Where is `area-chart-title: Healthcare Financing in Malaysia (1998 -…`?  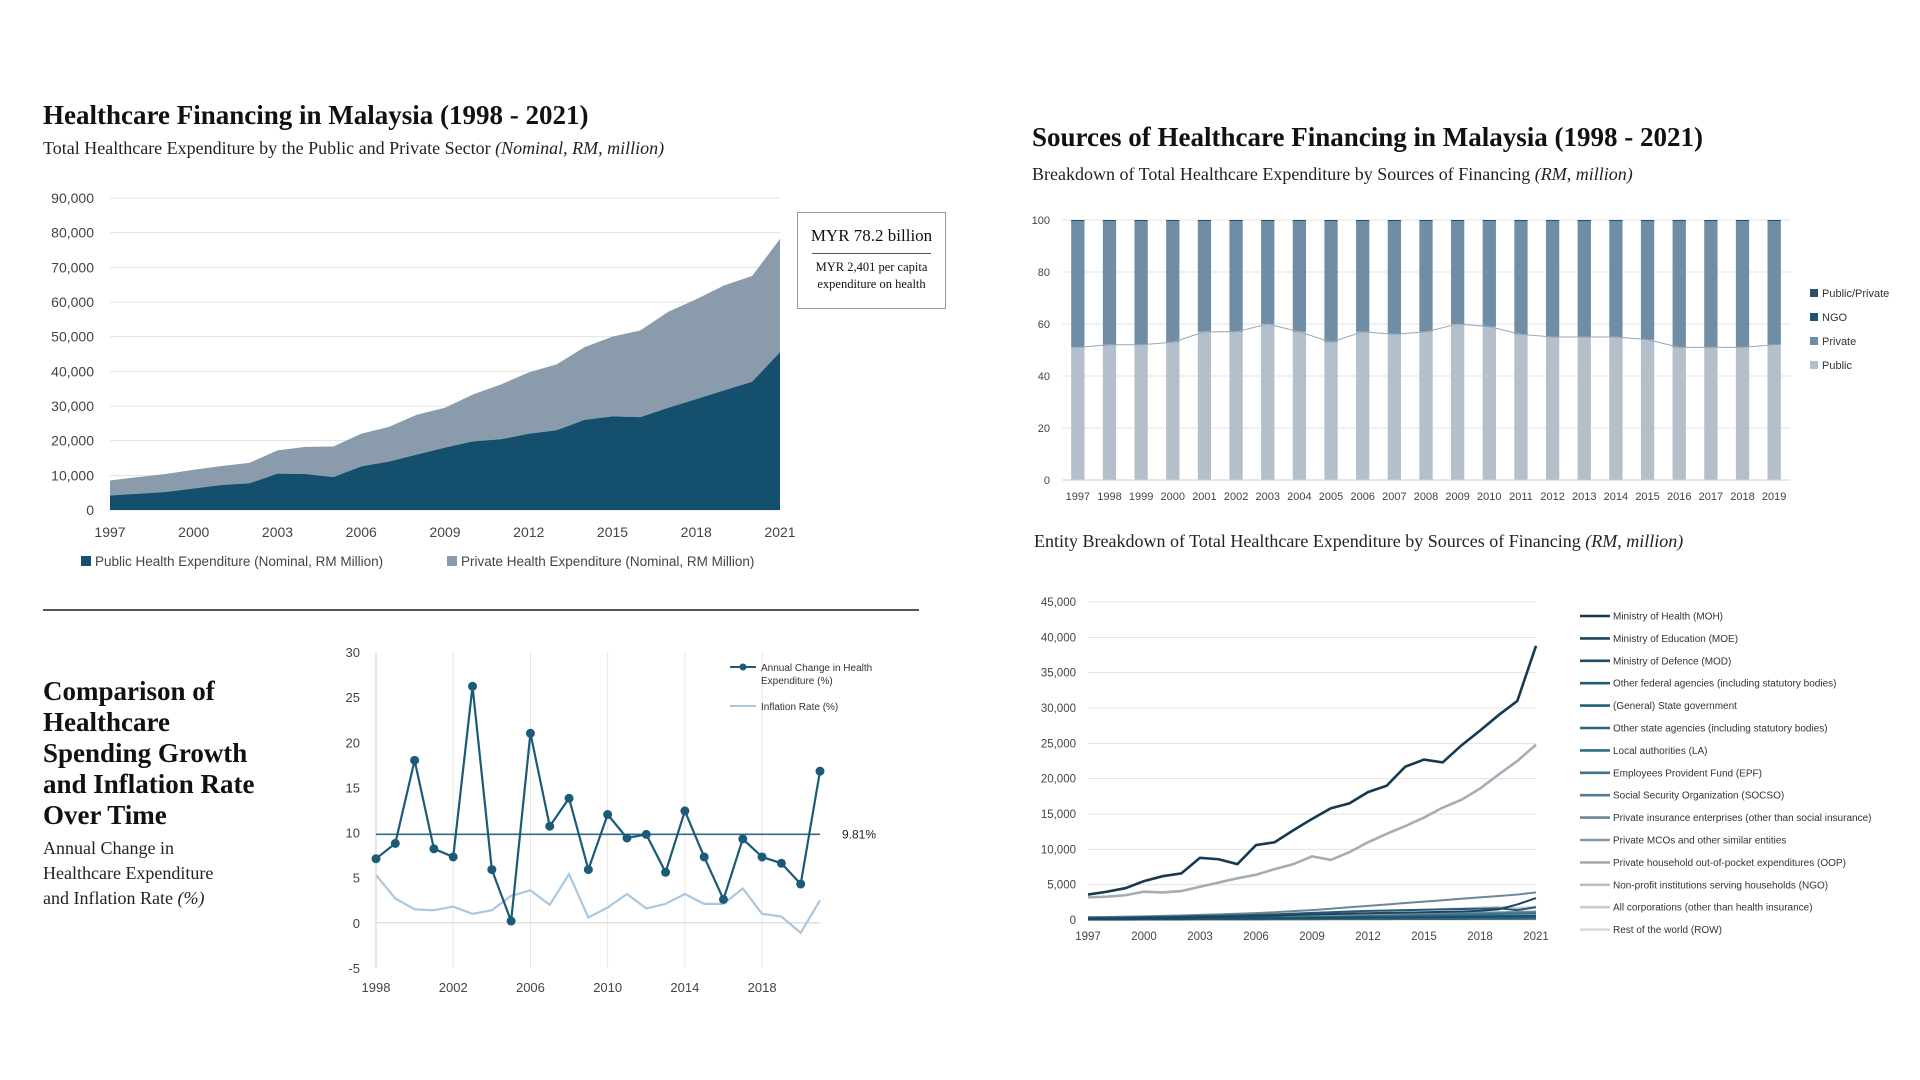
area-chart-title: Healthcare Financing in Malaysia (1998 -… is located at coordinates (316, 115).